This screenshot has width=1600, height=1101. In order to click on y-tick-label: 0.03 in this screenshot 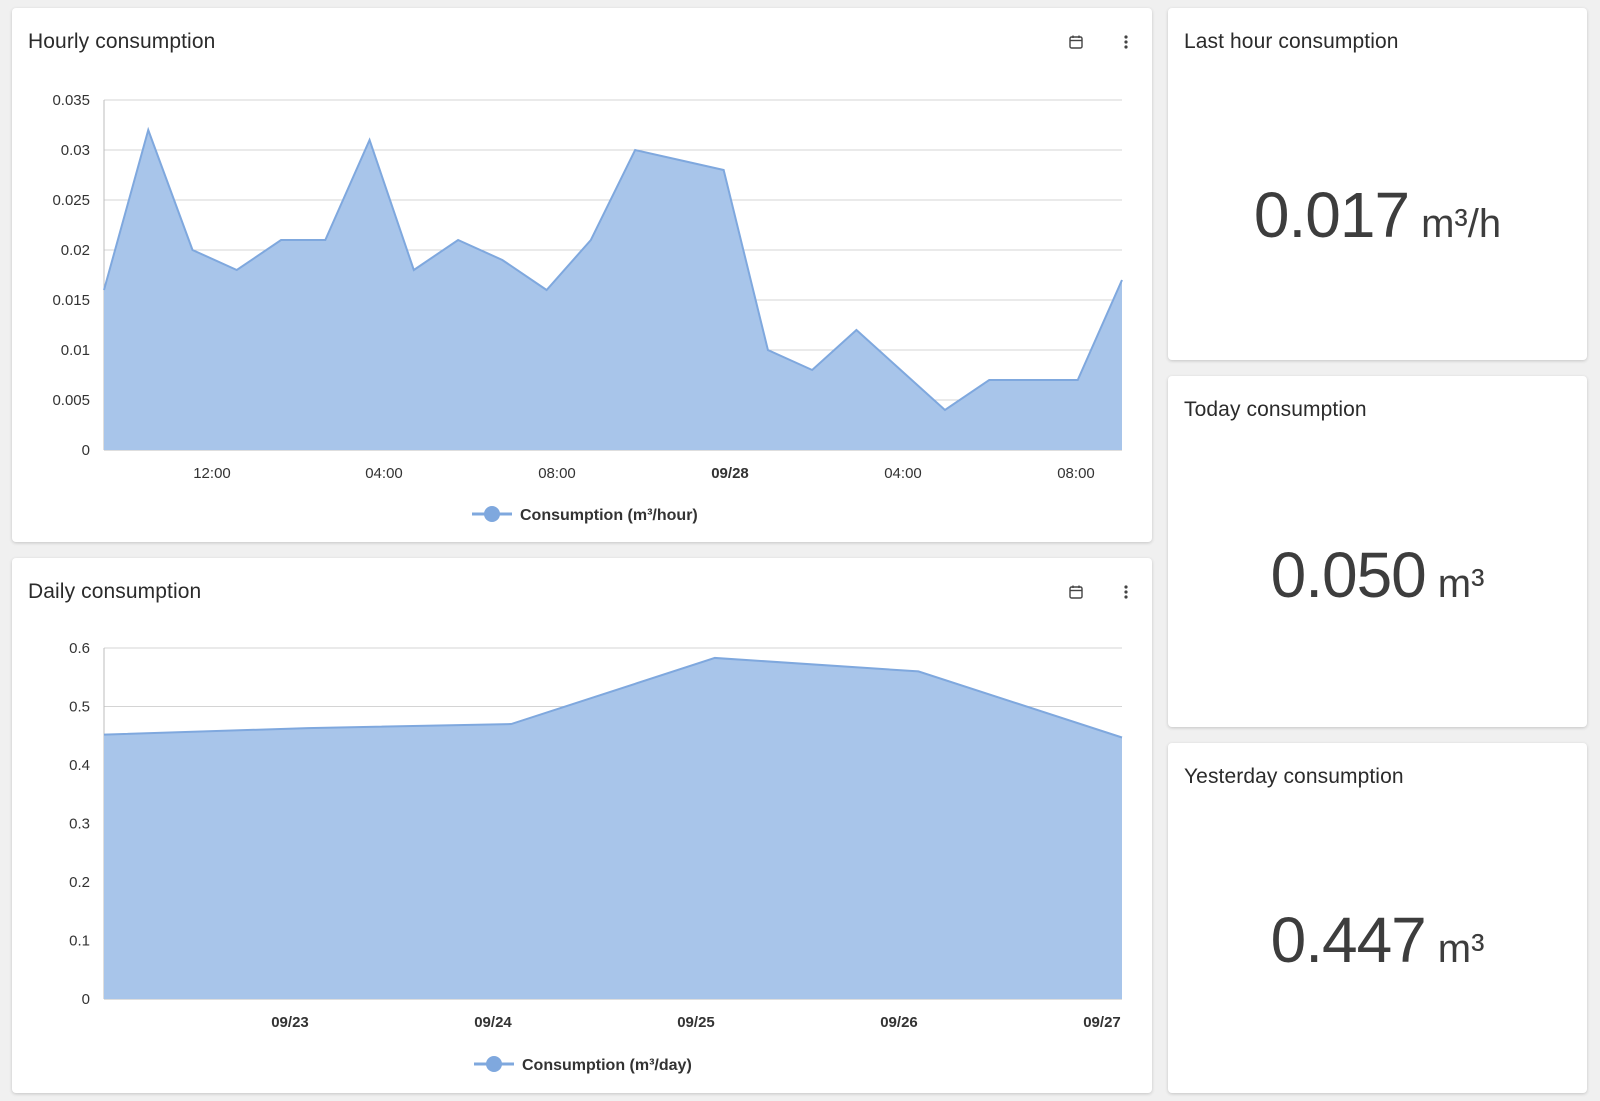, I will do `click(75, 150)`.